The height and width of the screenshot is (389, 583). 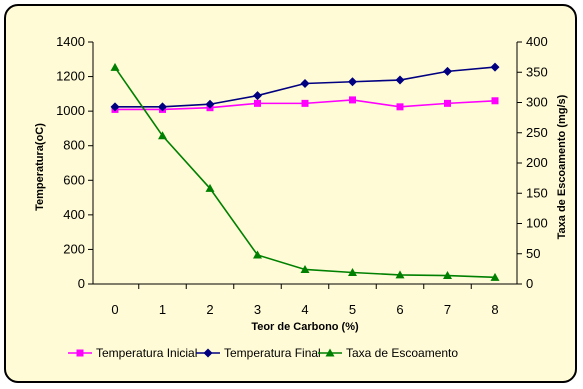 What do you see at coordinates (40, 167) in the screenshot?
I see `y-axis-left-title: Temperatura(oC)` at bounding box center [40, 167].